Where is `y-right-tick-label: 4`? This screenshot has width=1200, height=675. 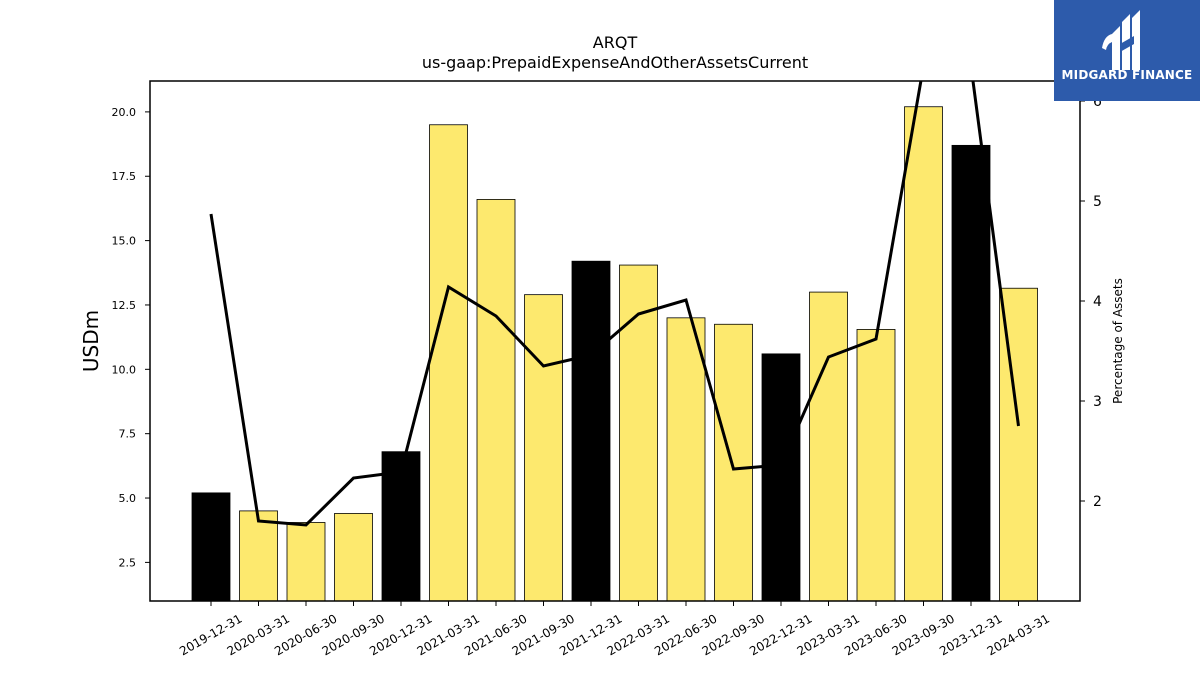
y-right-tick-label: 4 is located at coordinates (1097, 302).